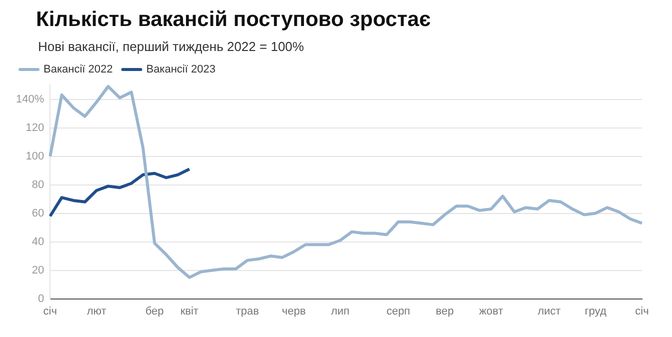  What do you see at coordinates (340, 311) in the screenshot?
I see `x-tick-label: лип` at bounding box center [340, 311].